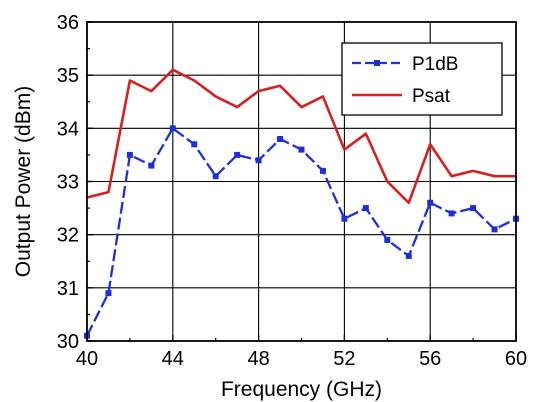  I want to click on x-axis-label: Frequency (GHz), so click(301, 389).